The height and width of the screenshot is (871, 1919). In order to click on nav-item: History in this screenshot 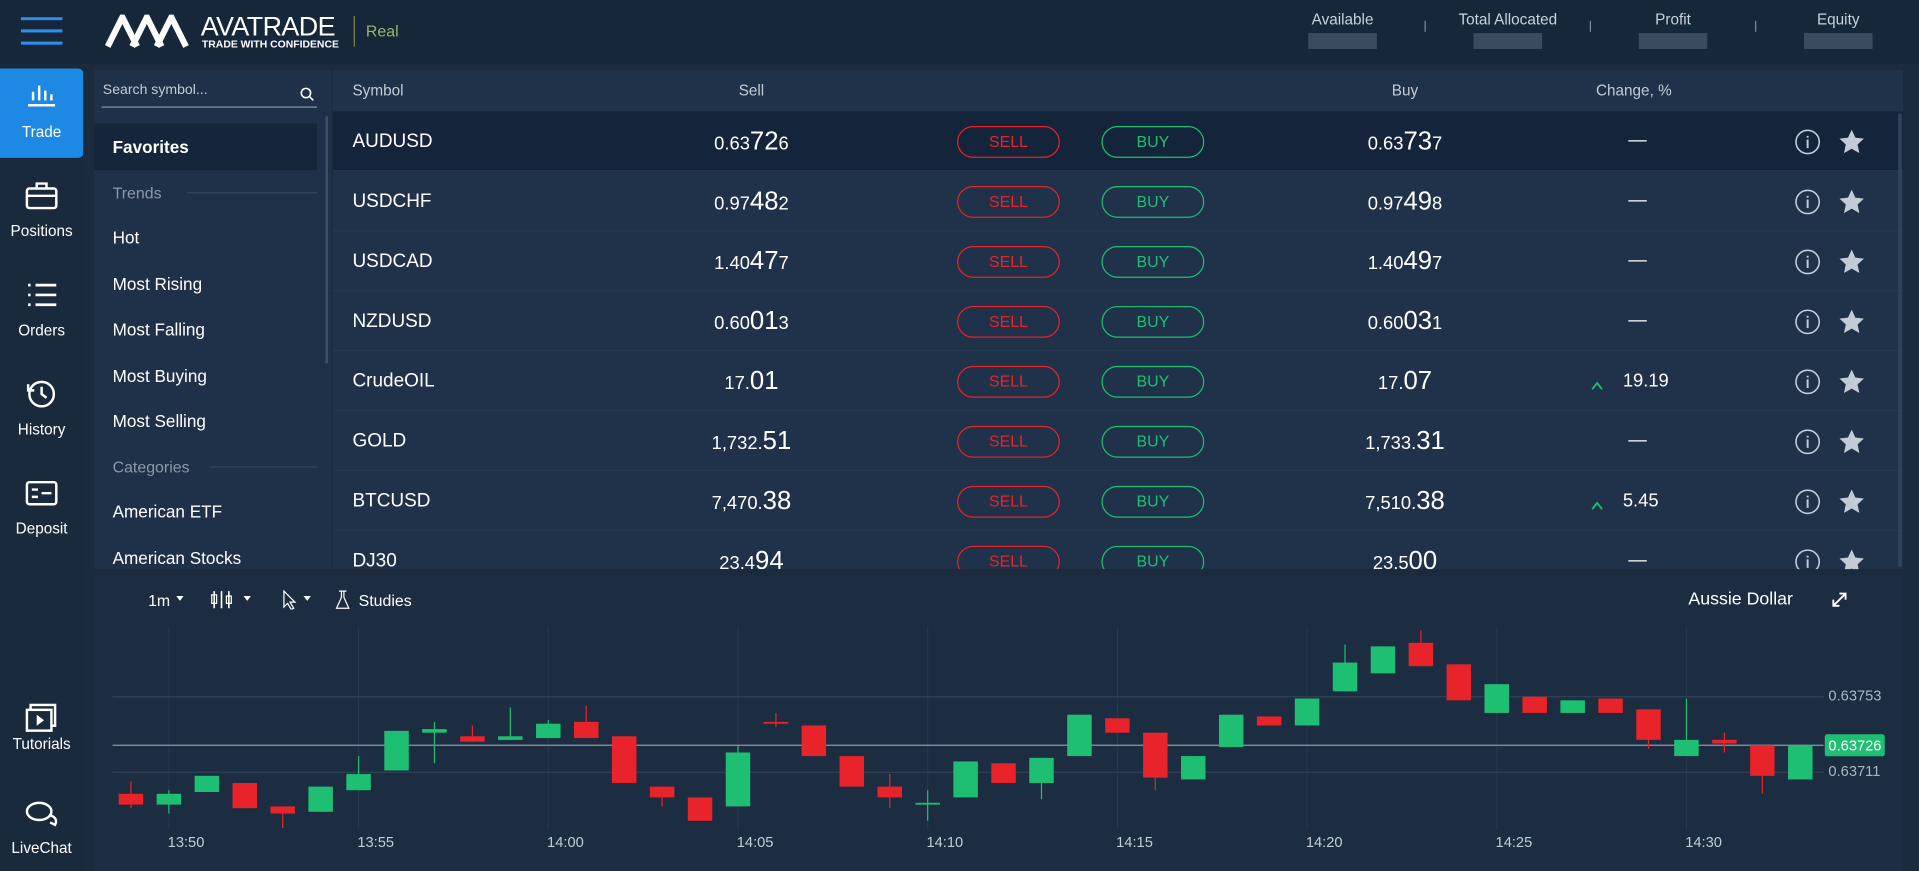, I will do `click(41, 430)`.